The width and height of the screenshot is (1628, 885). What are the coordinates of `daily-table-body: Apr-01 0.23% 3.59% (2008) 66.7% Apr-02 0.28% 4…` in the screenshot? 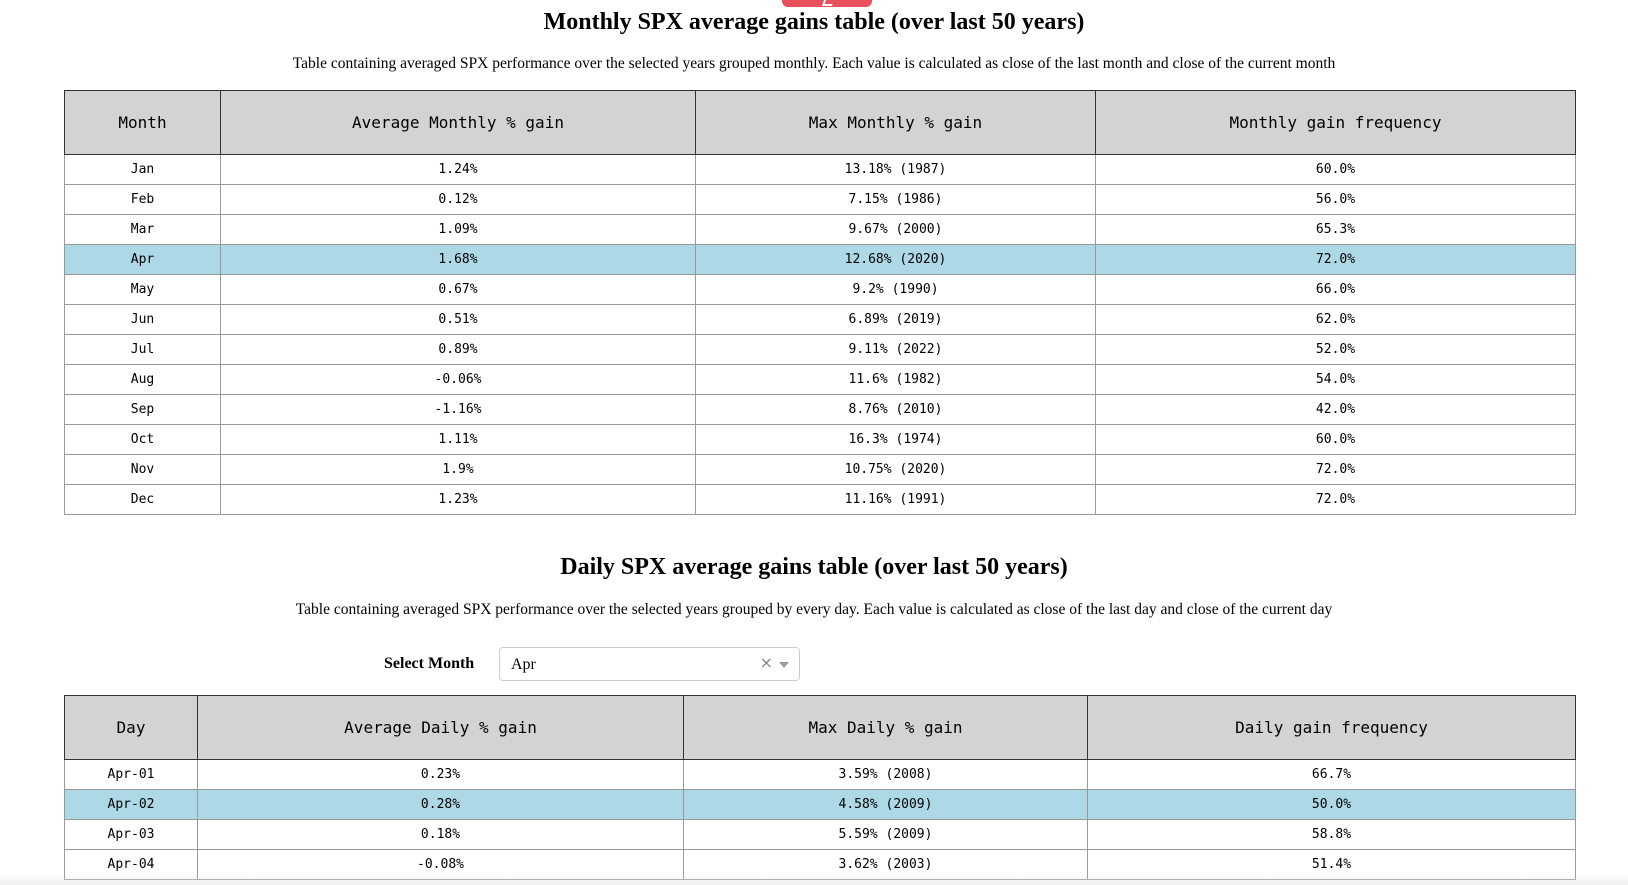 It's located at (820, 819).